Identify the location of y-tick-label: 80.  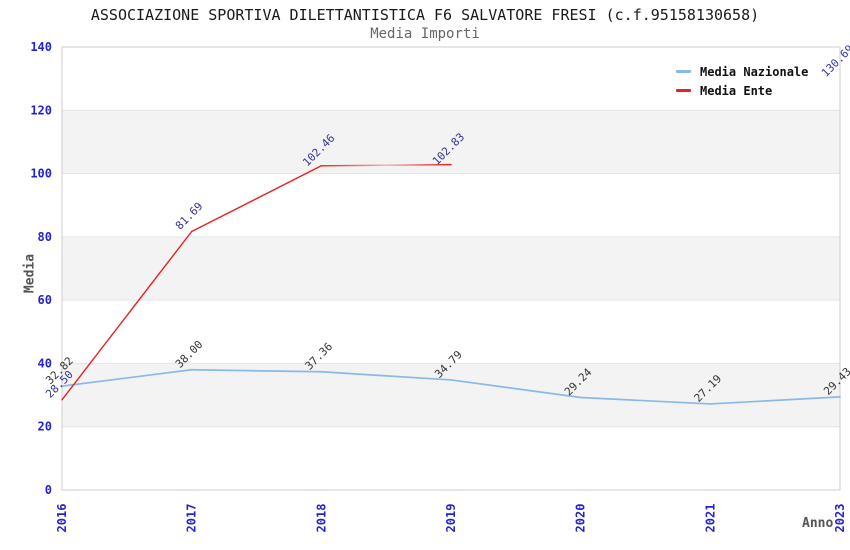
(45, 237).